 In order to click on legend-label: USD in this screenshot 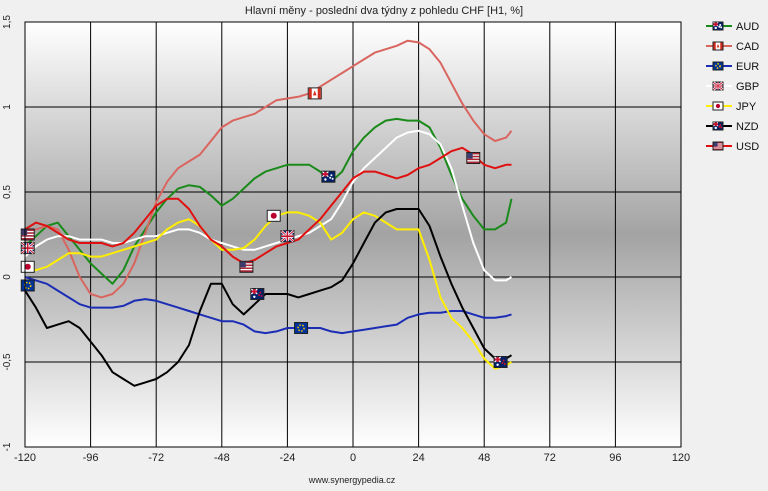, I will do `click(747, 147)`.